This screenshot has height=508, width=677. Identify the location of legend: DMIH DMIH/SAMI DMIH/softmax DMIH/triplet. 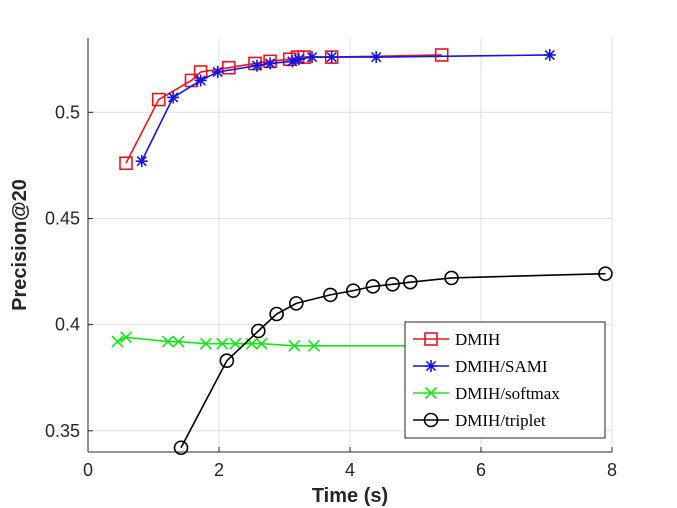
(505, 380).